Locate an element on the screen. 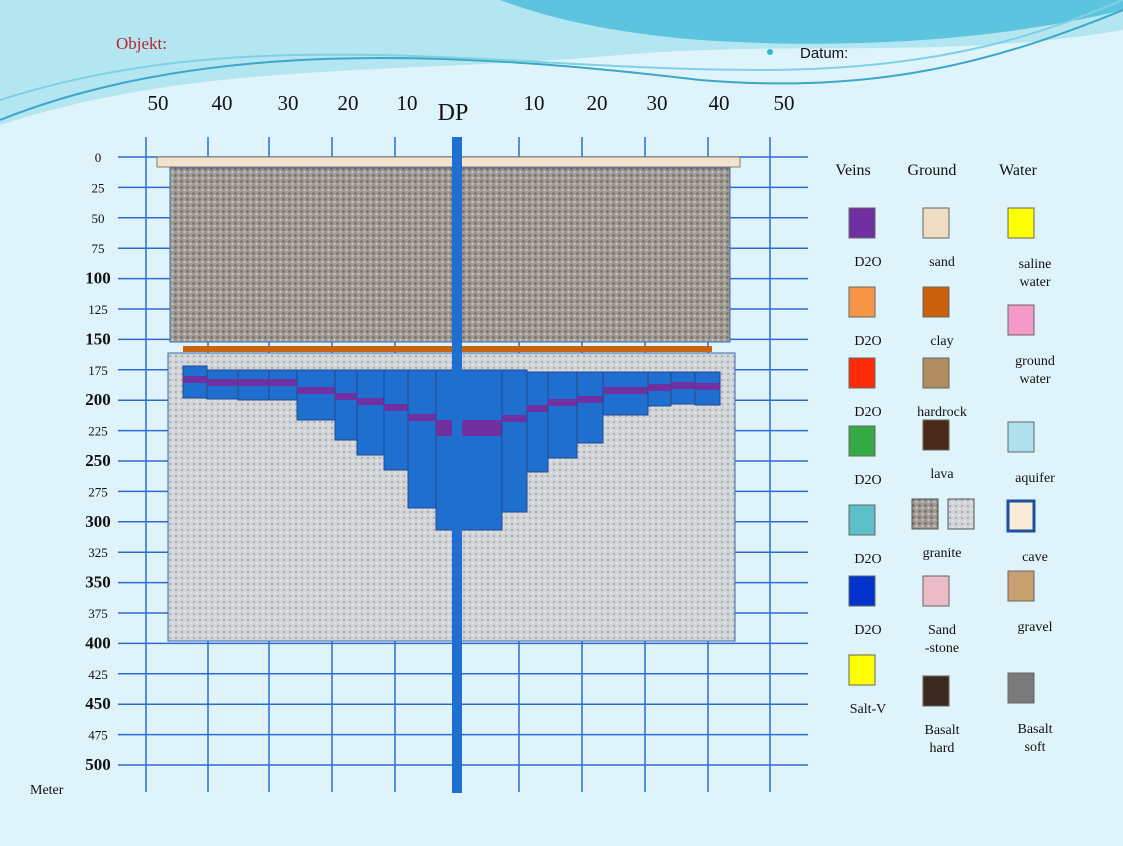 This screenshot has height=846, width=1123. depth-label: 50 is located at coordinates (98, 218).